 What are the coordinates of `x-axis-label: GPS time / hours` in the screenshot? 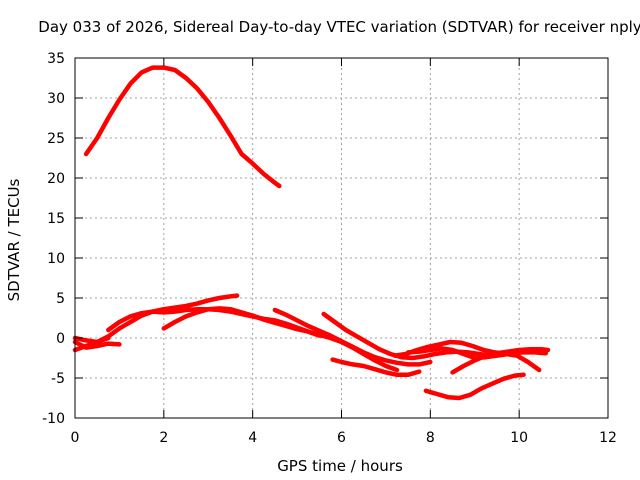 It's located at (340, 466).